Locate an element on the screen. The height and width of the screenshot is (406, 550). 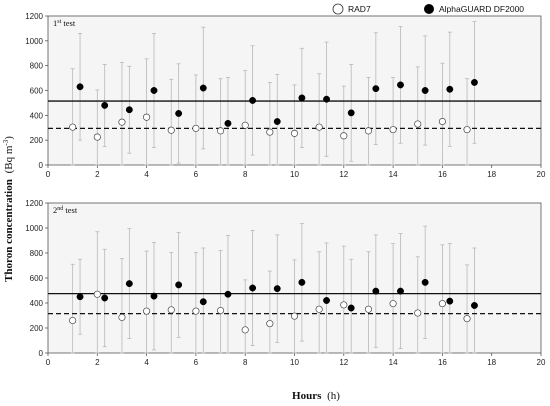
y-axis-label: Thoron concentration (Bq m-3) is located at coordinates (8, 209).